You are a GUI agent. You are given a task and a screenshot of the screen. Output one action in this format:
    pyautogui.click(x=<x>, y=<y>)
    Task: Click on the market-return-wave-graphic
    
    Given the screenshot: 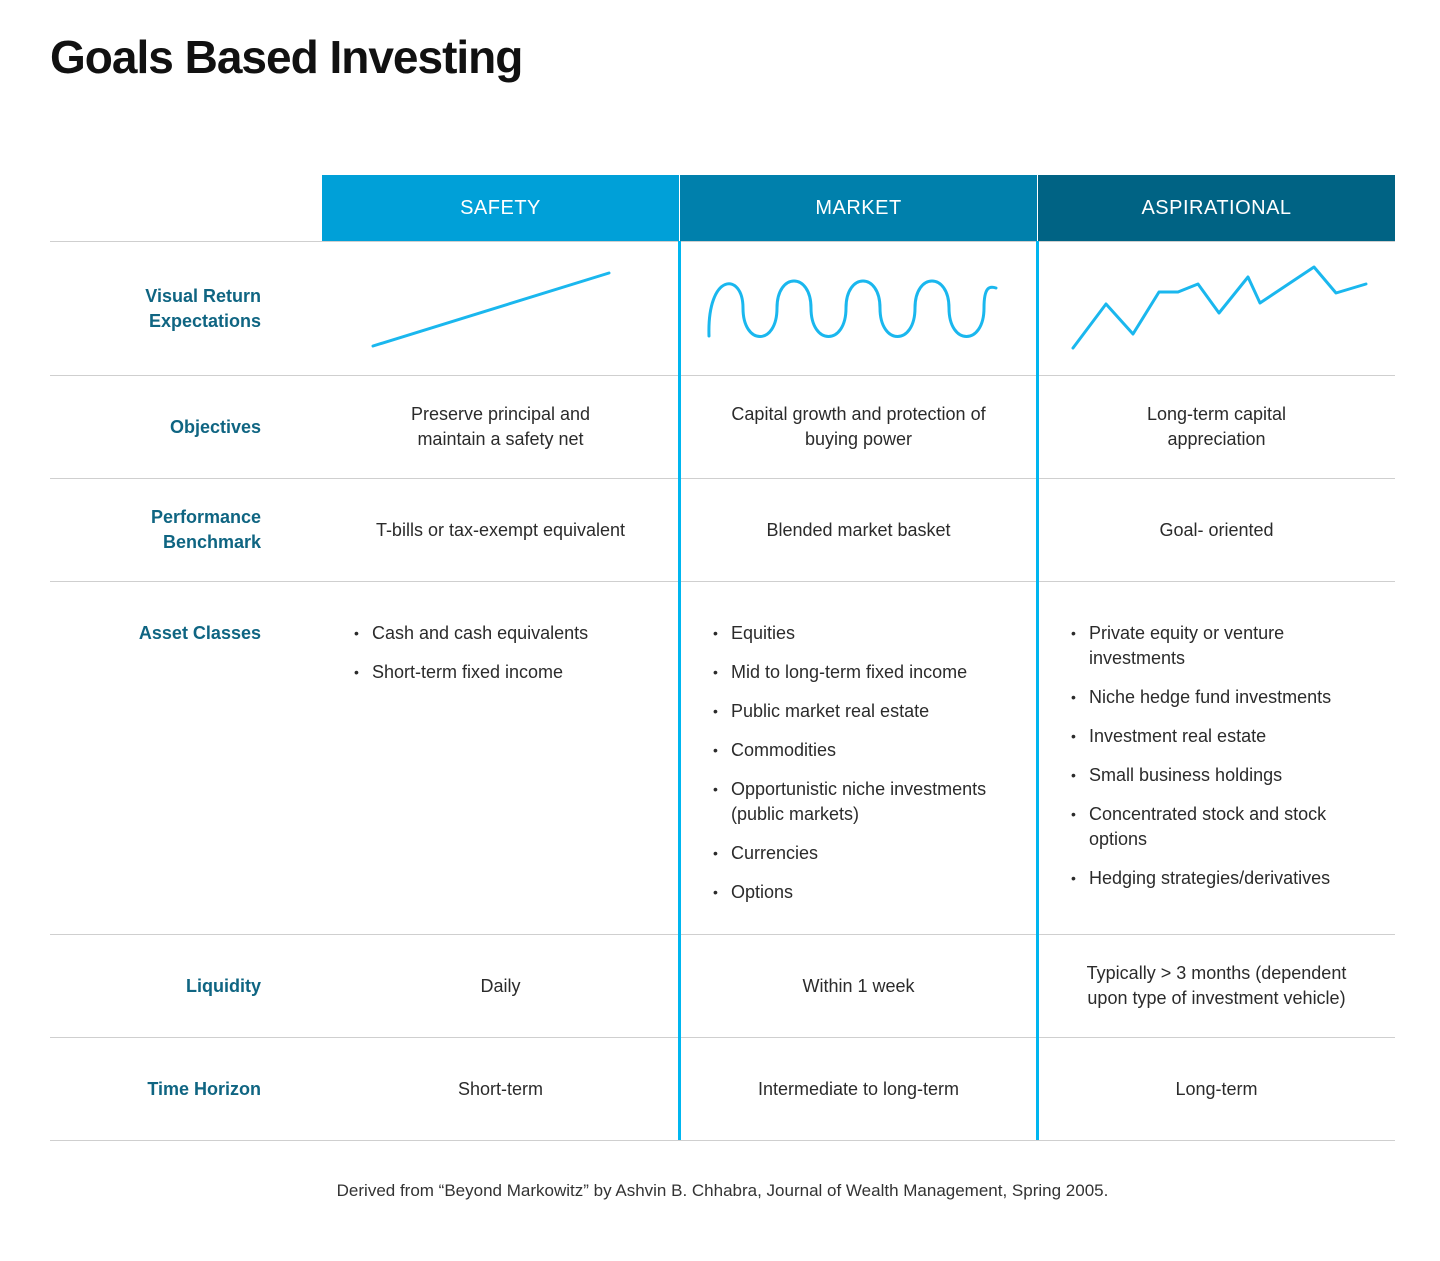 What is the action you would take?
    pyautogui.click(x=852, y=308)
    